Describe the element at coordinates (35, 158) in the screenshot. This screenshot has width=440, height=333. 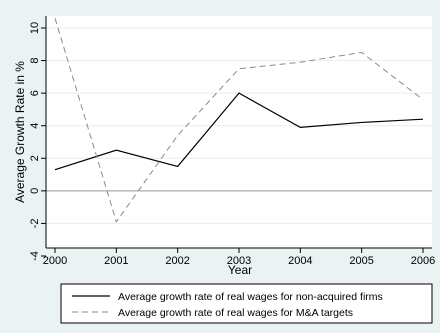
I see `y-tick-label-3: 2` at that location.